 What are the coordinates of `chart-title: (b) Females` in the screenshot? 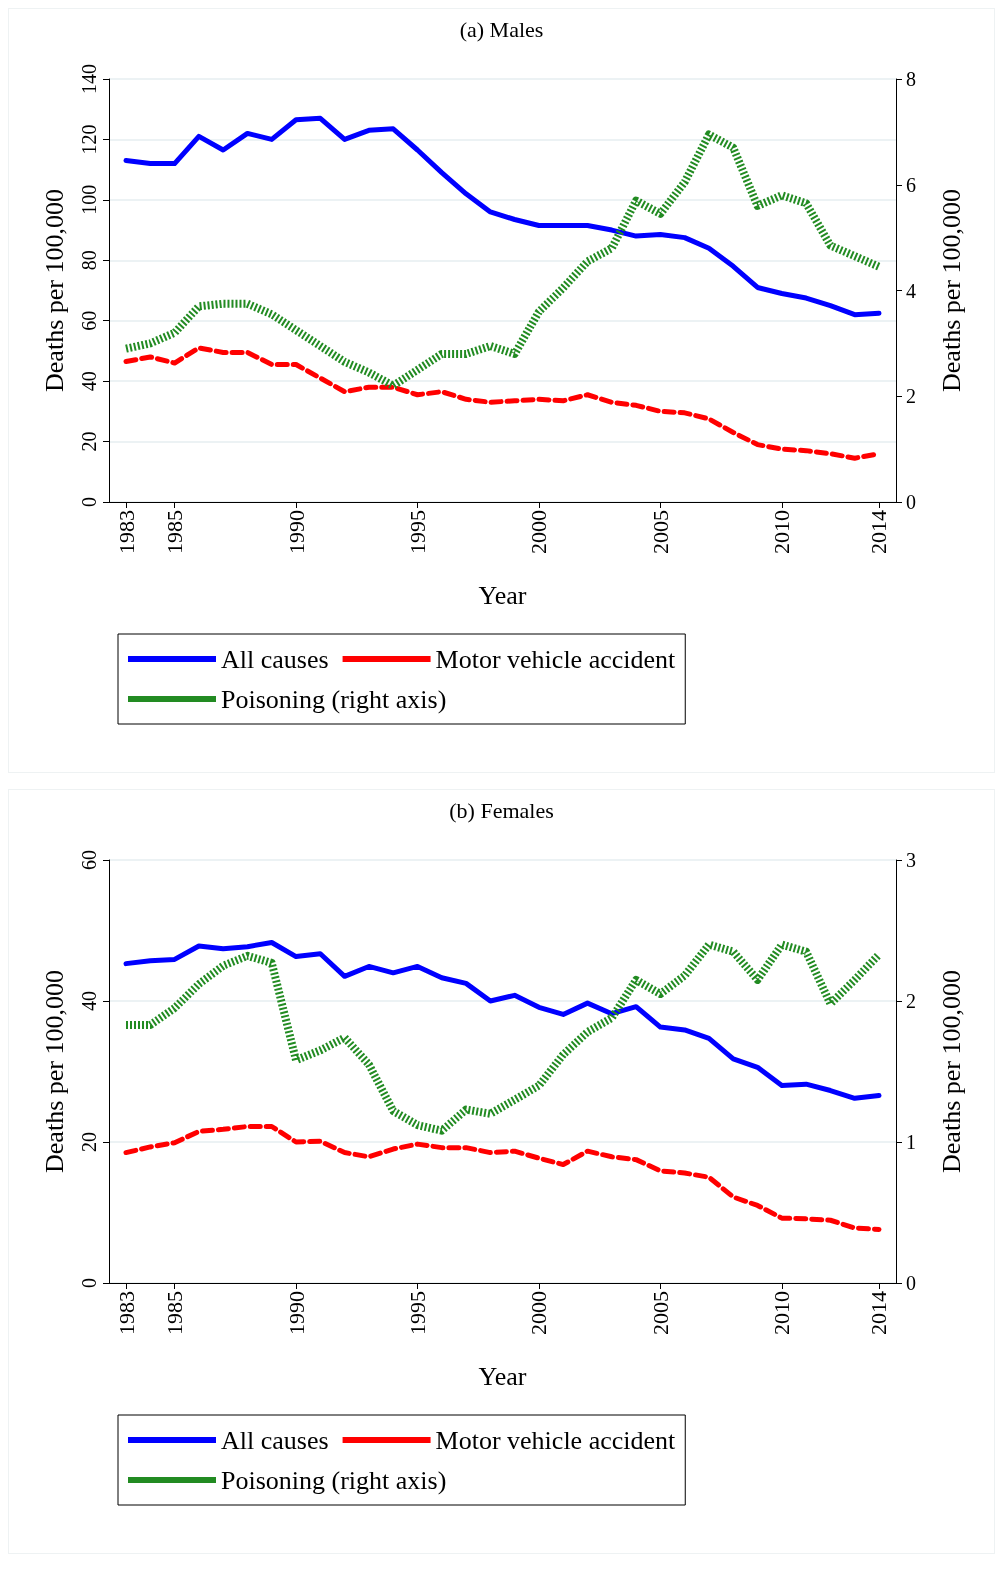 It's located at (501, 810).